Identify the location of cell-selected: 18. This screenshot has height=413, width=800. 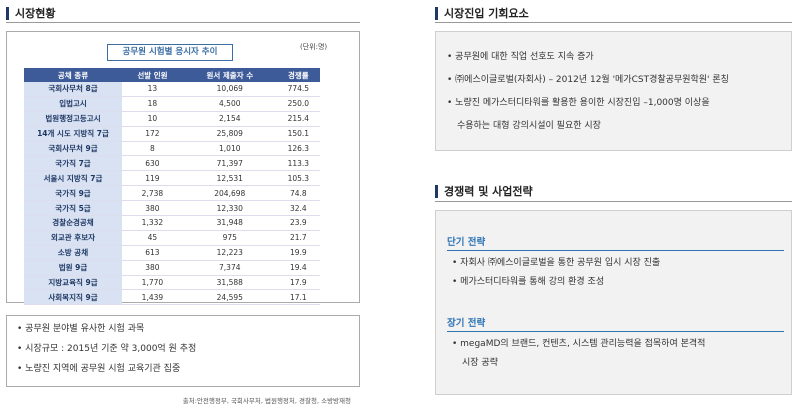
(152, 104).